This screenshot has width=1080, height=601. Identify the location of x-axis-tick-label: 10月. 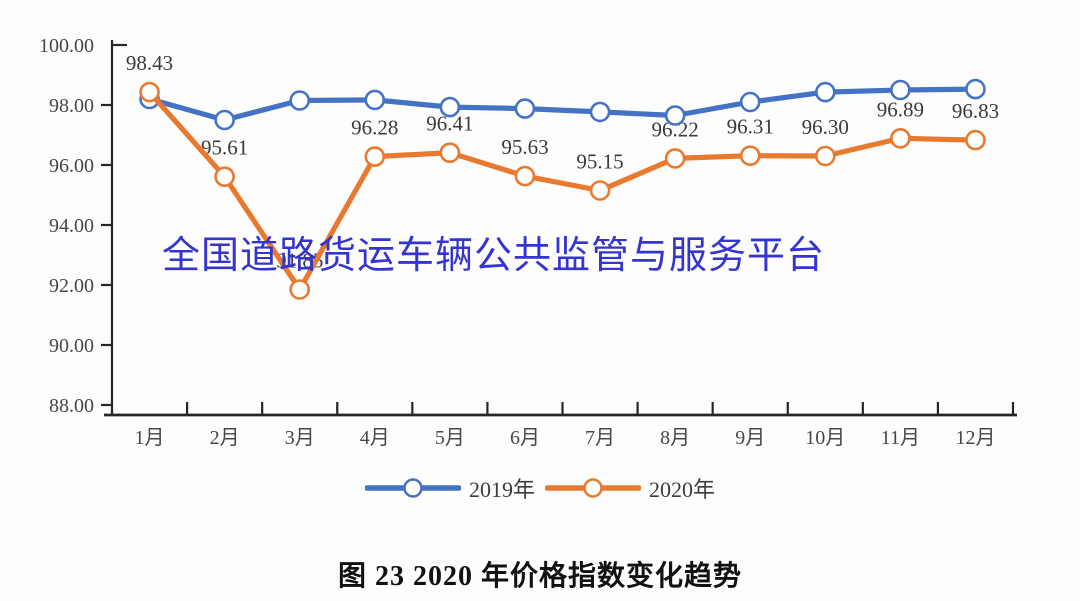
(825, 438).